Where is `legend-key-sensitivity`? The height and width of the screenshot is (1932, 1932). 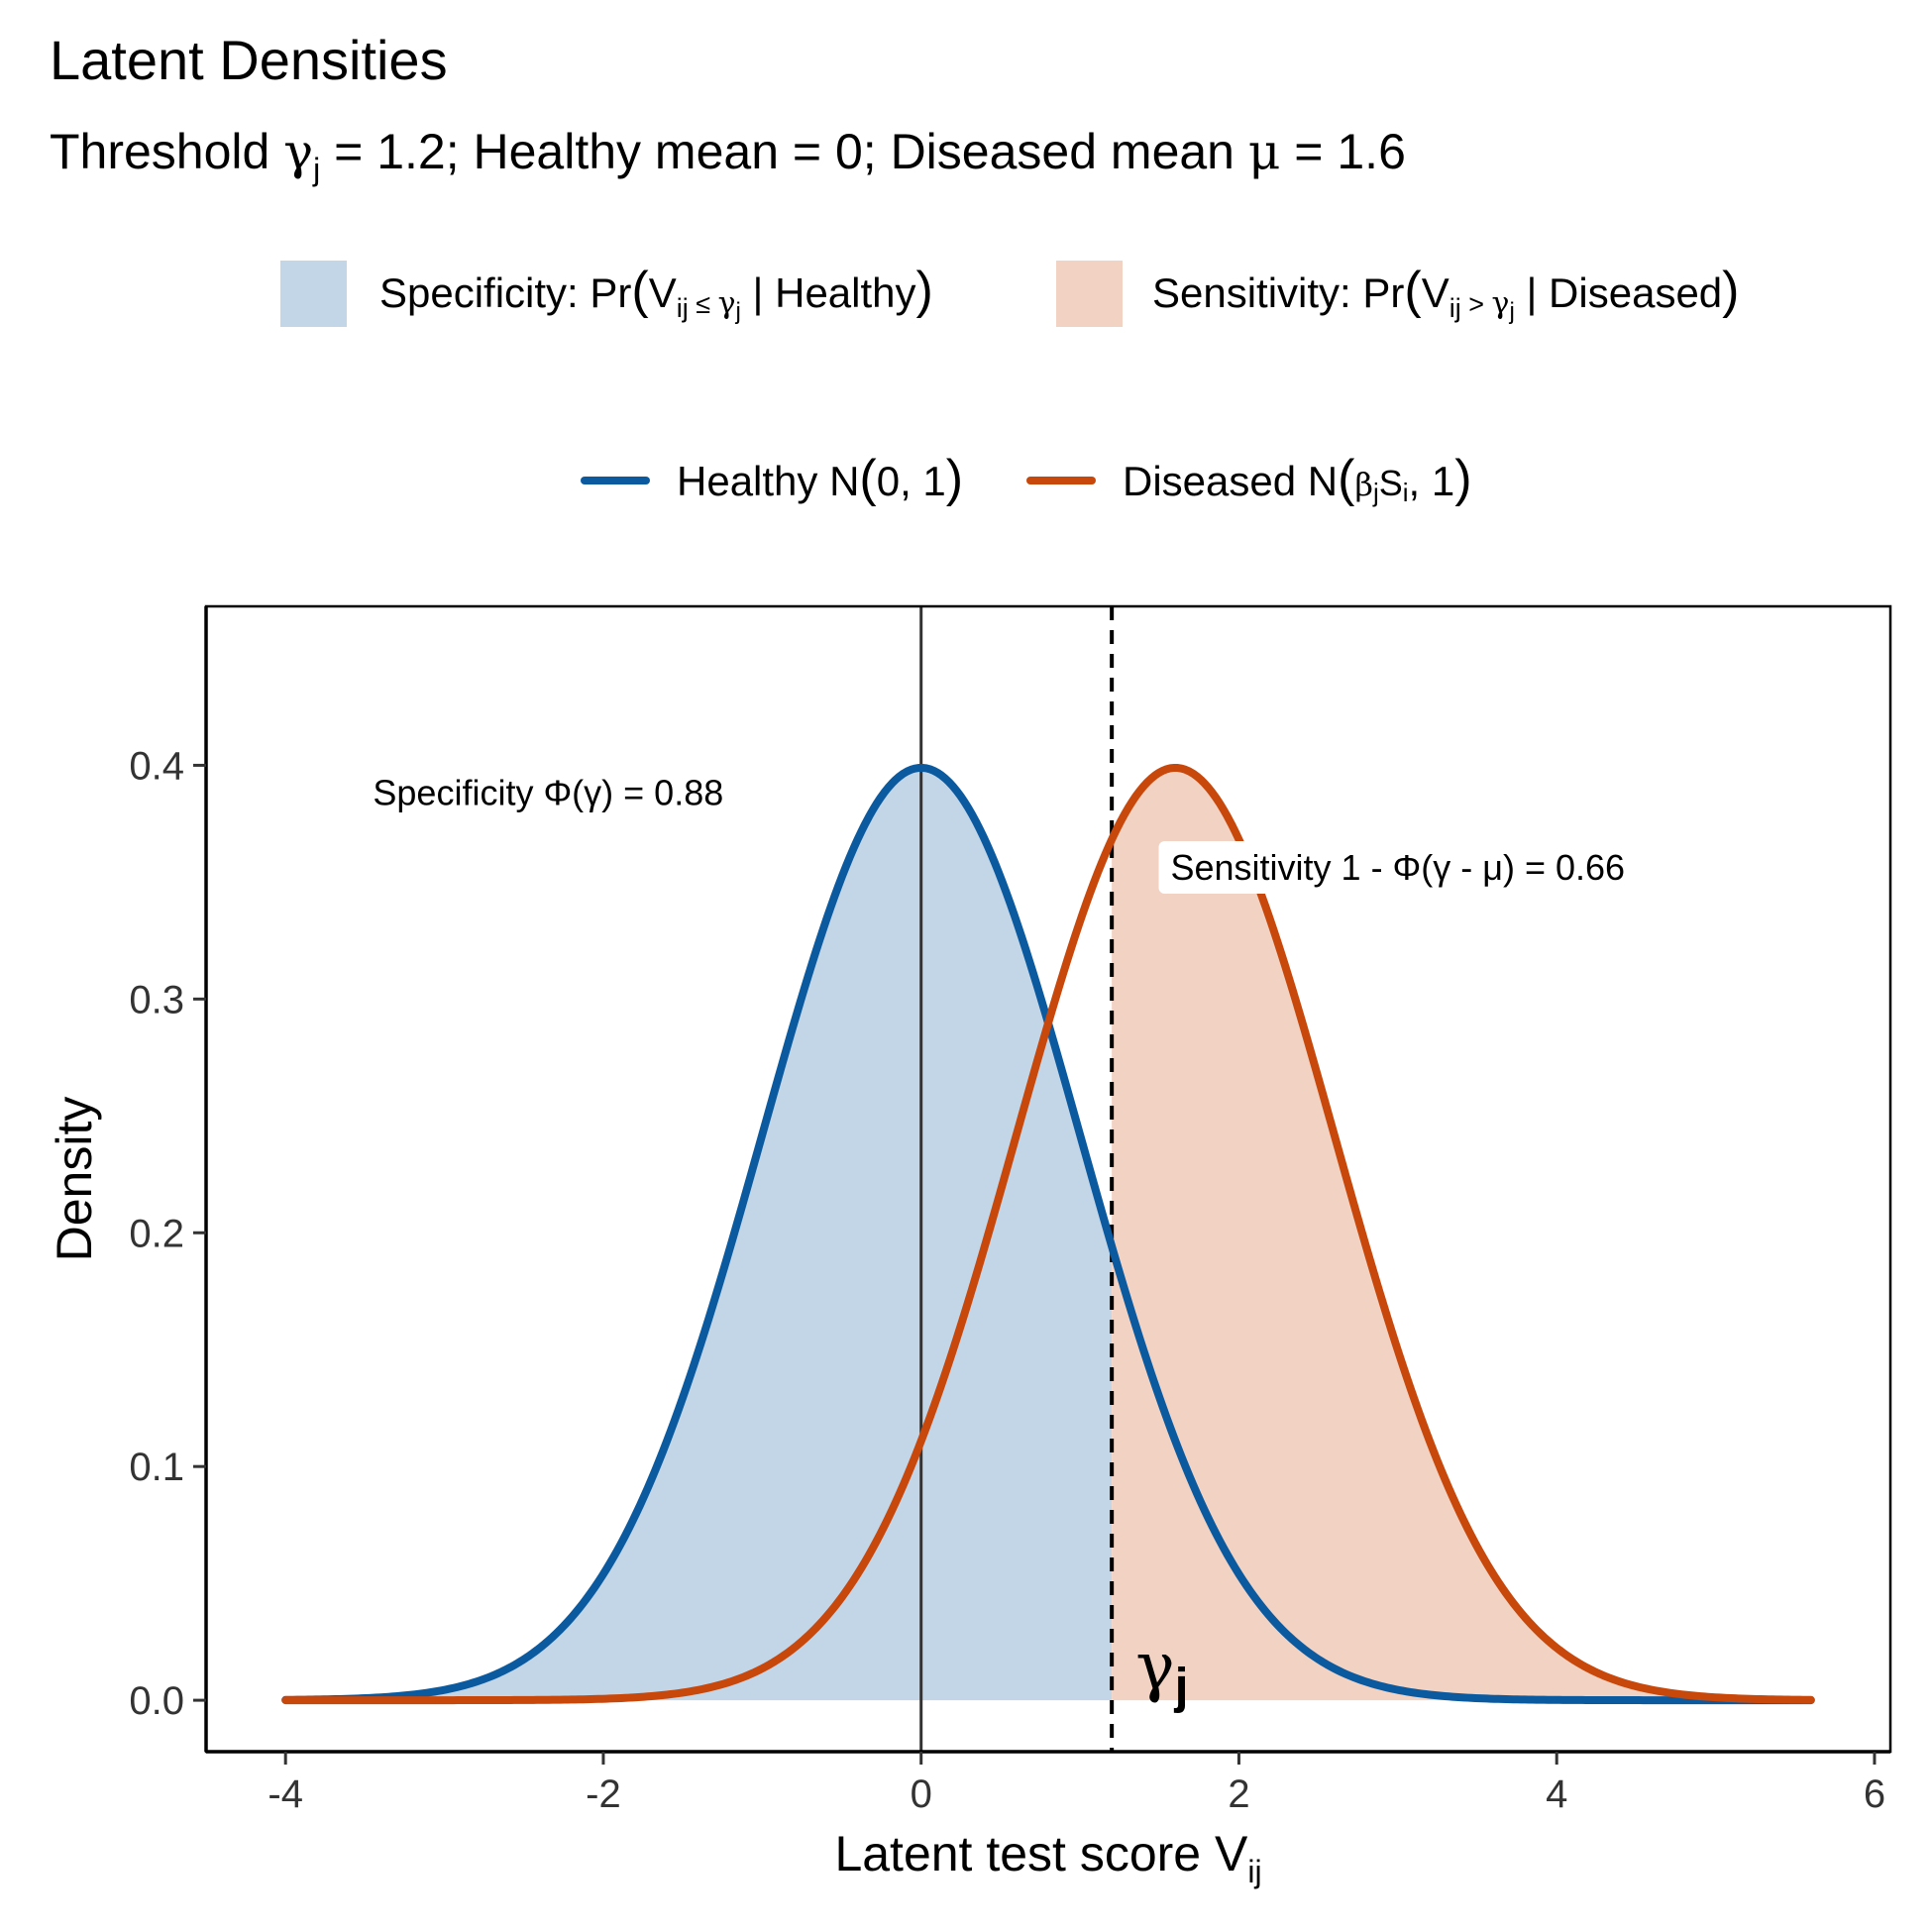
legend-key-sensitivity is located at coordinates (1089, 294).